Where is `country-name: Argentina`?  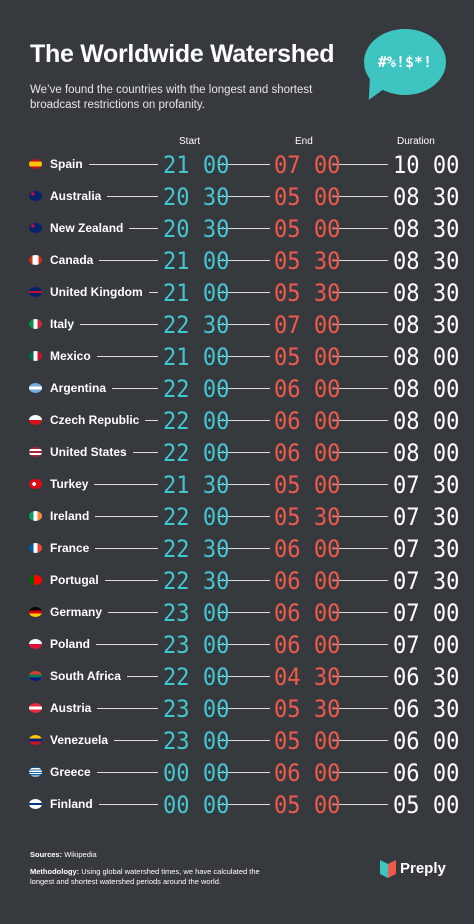
country-name: Argentina is located at coordinates (78, 388).